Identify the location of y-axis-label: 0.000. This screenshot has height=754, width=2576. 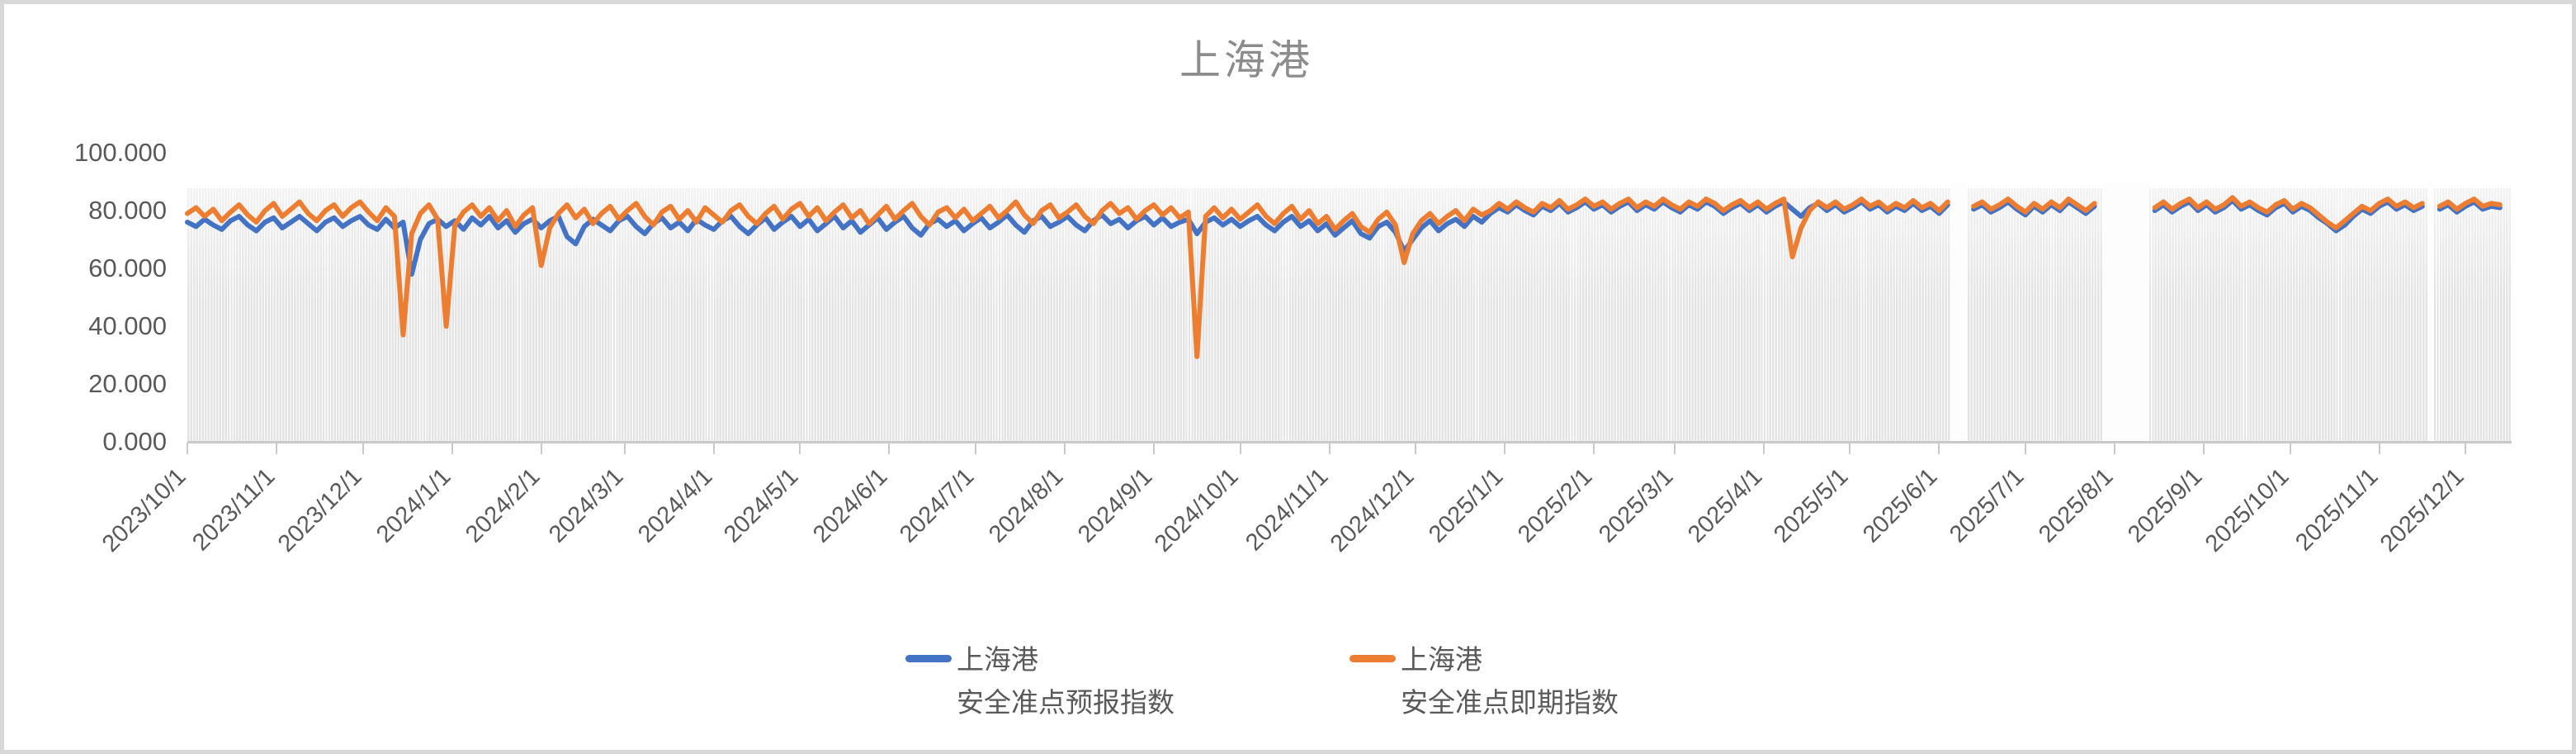
(134, 441).